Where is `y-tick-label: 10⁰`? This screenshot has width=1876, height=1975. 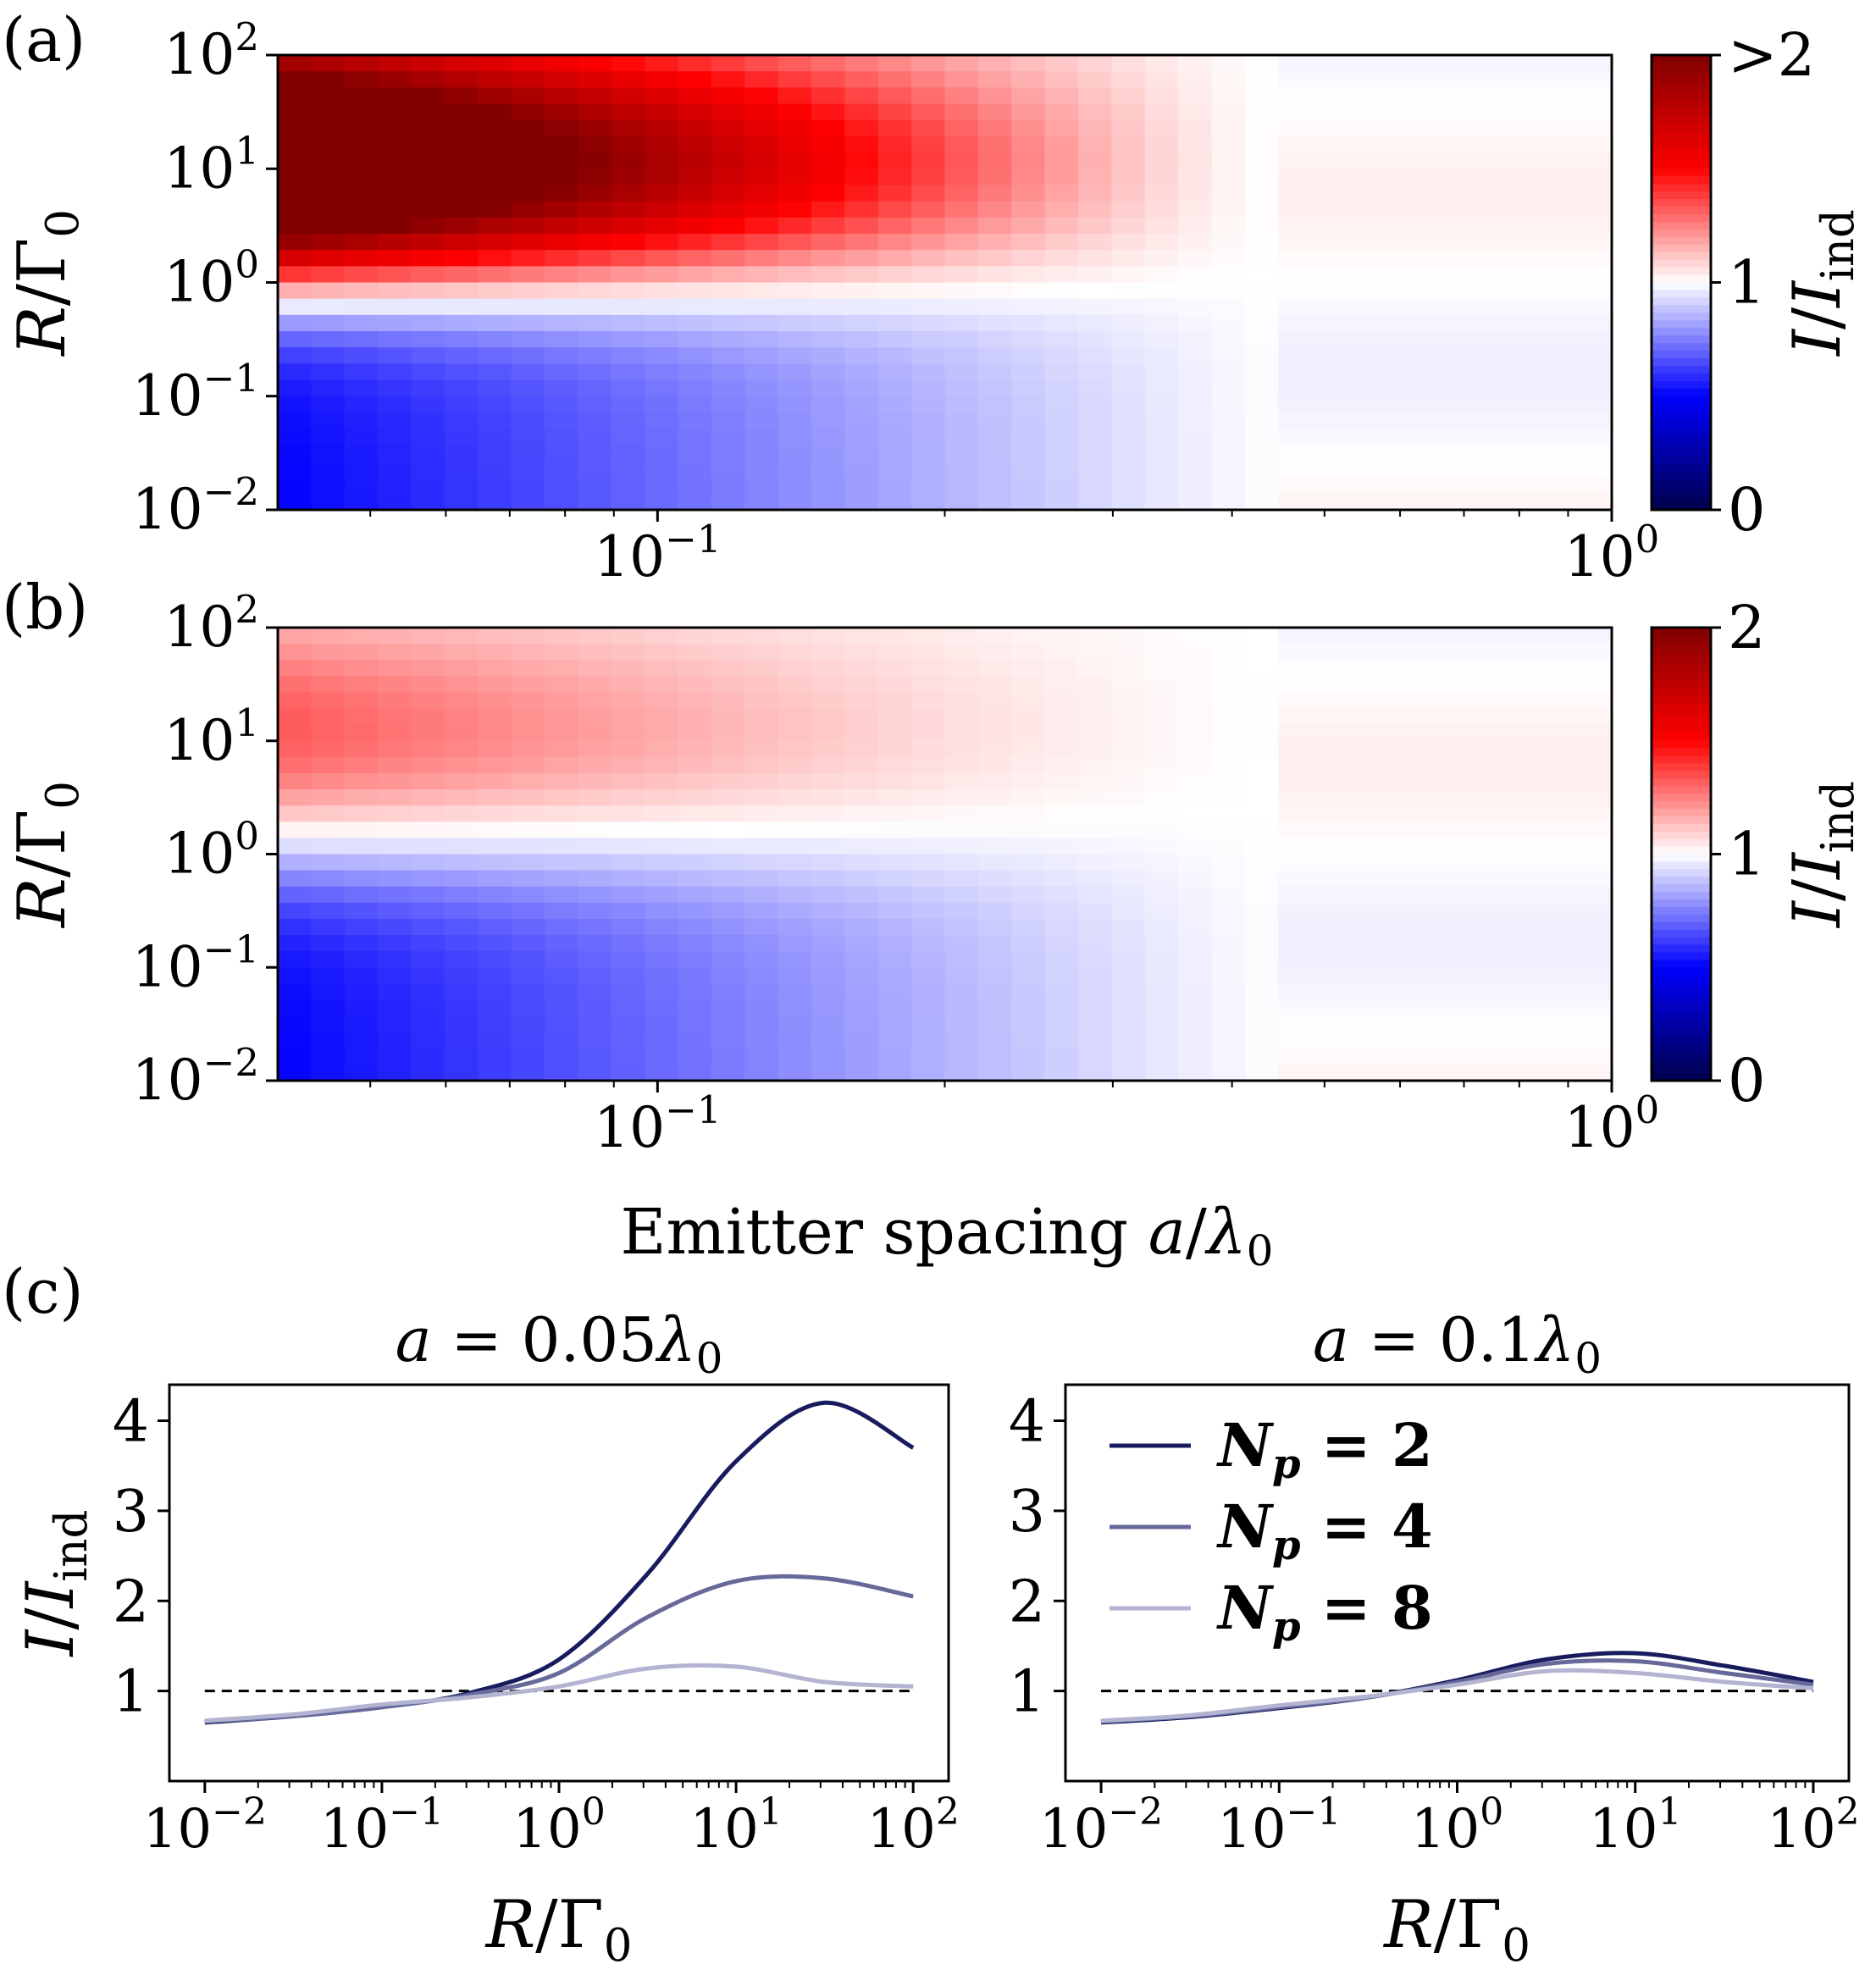 y-tick-label: 10⁰ is located at coordinates (211, 850).